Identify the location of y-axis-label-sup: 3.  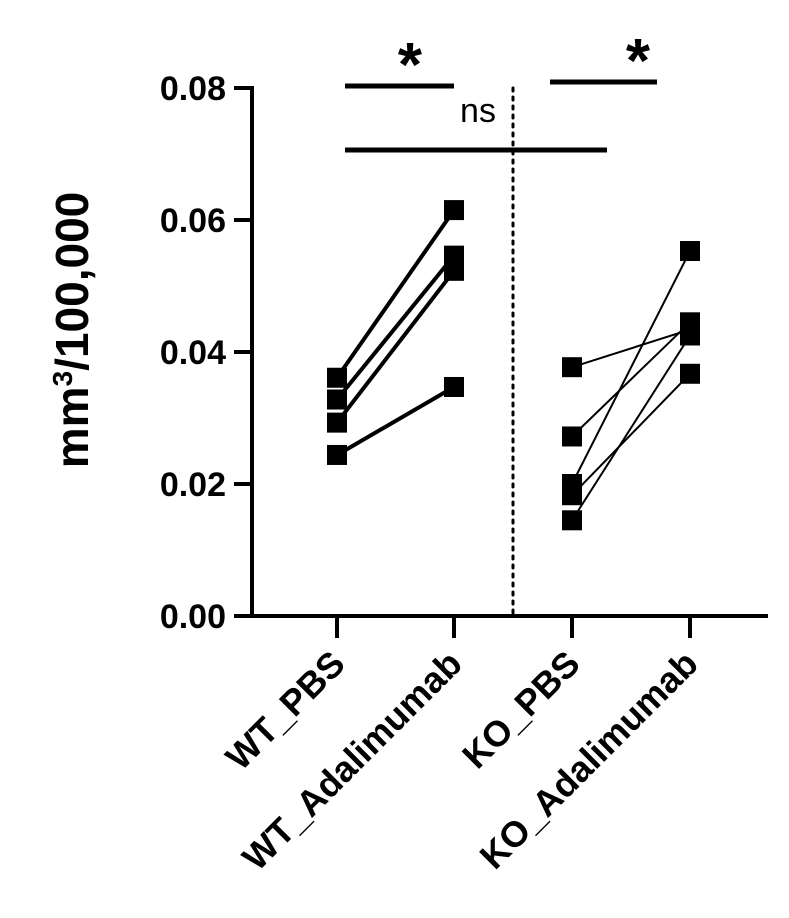
(62, 379).